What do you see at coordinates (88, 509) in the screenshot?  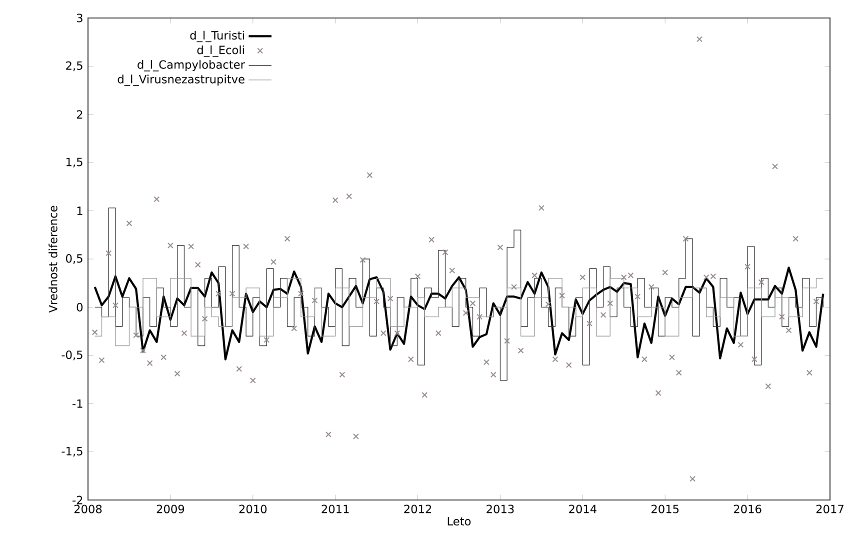 I see `x-tick-label: 2008` at bounding box center [88, 509].